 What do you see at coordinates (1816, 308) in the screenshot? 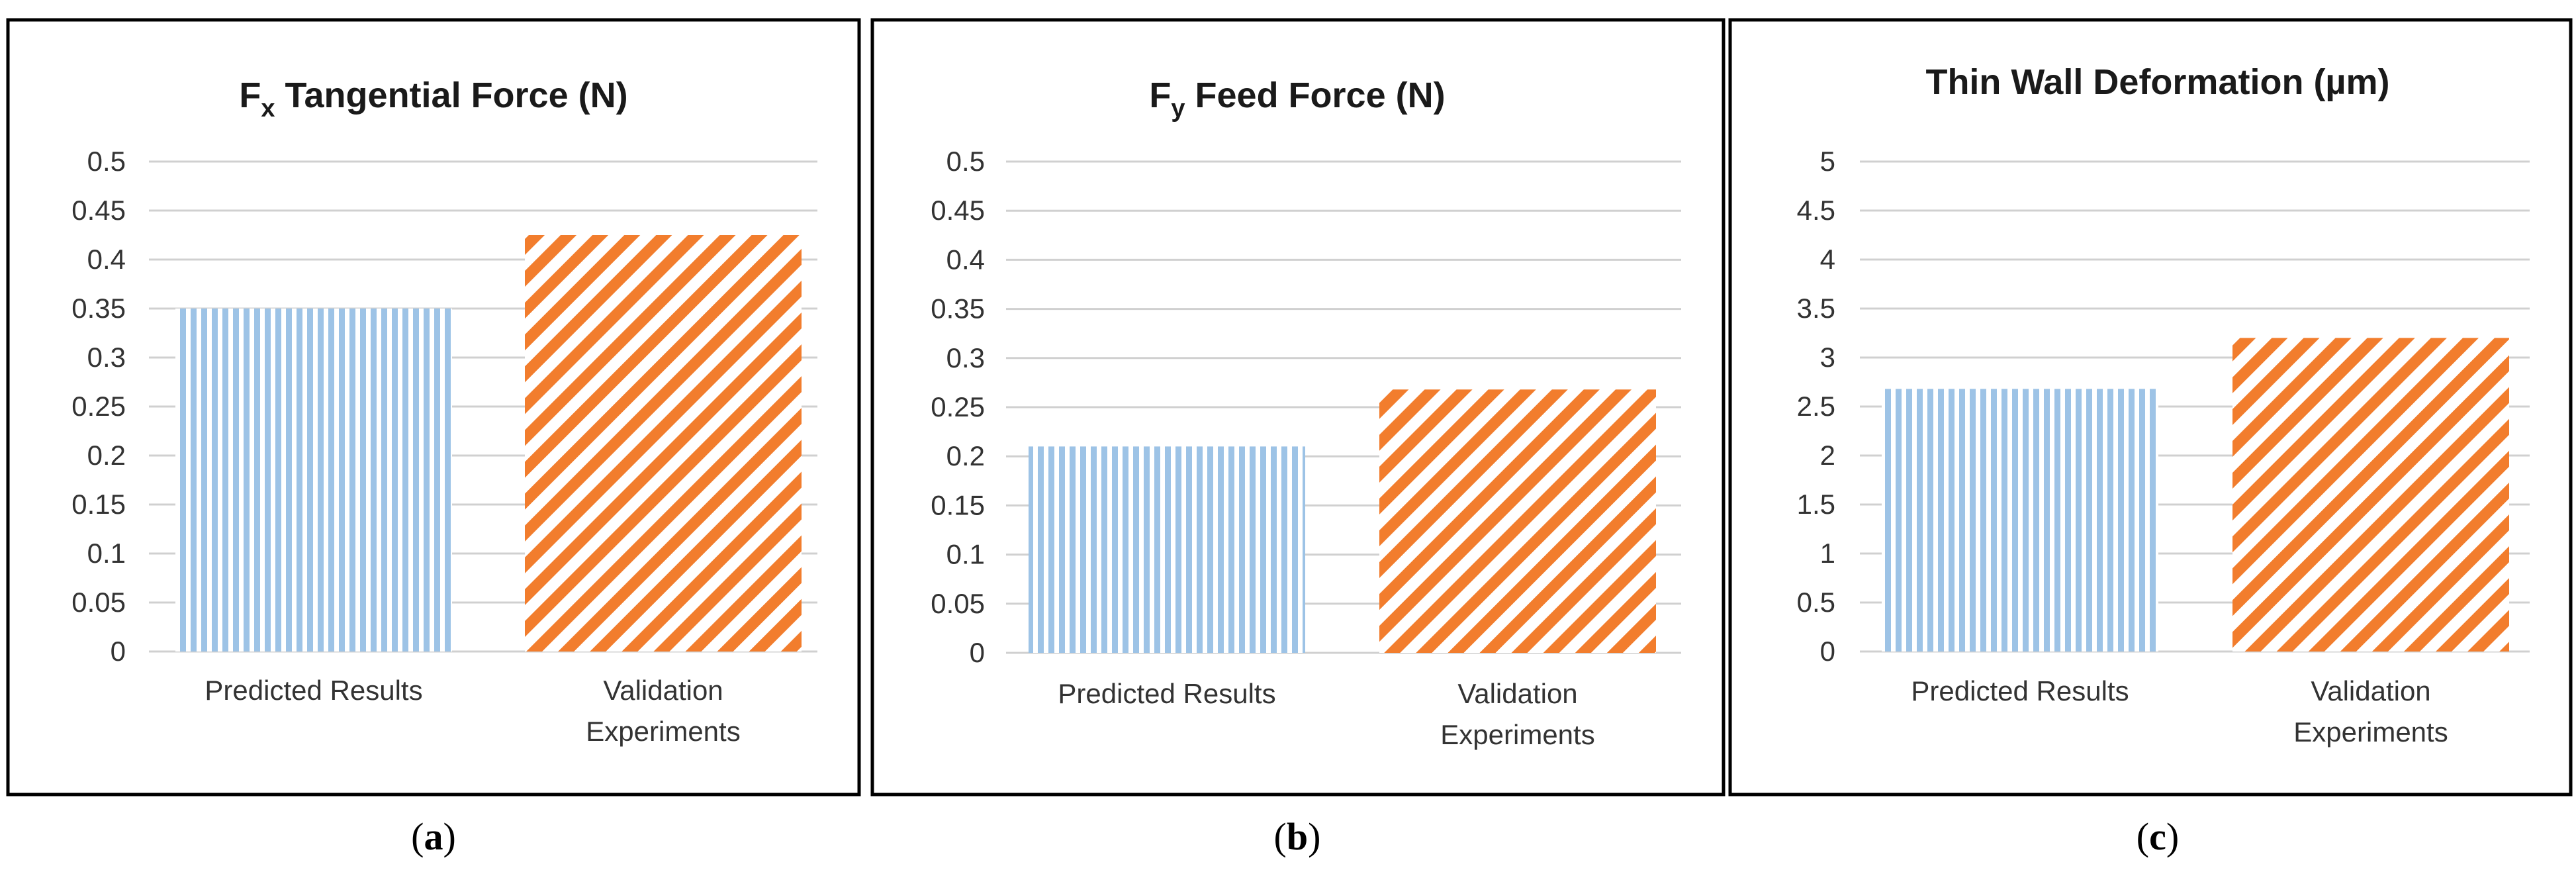
I see `y-tick-label: 3.5` at bounding box center [1816, 308].